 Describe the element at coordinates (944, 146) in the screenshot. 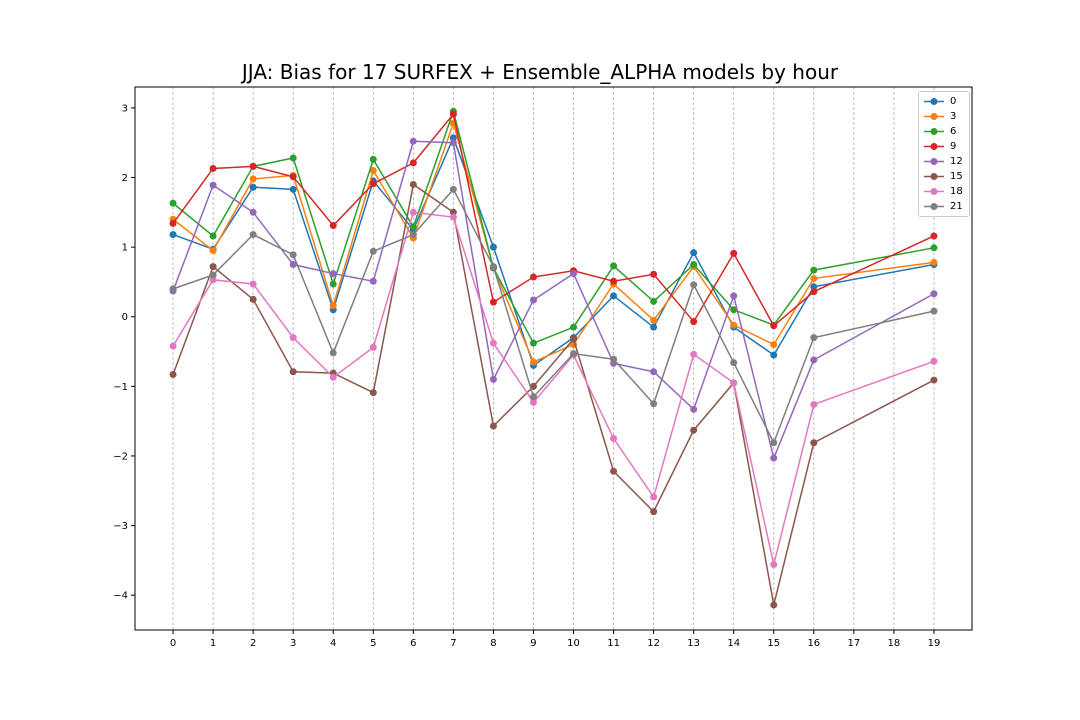

I see `legend-item: 9` at that location.